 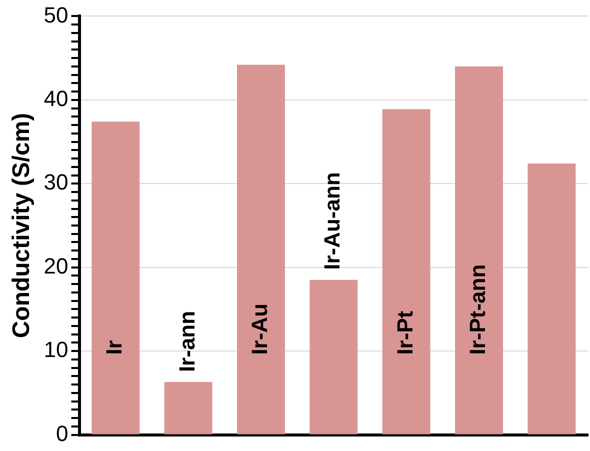 I want to click on y-tick-label: 10, so click(x=56, y=349).